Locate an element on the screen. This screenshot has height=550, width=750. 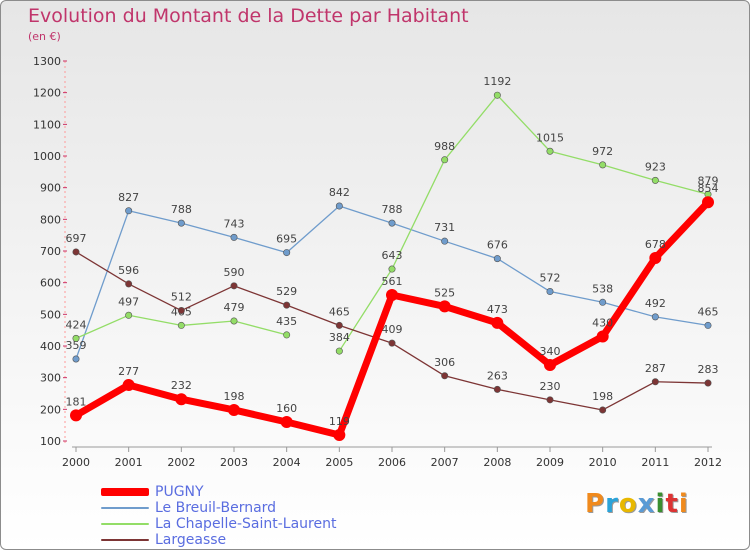
x-tick-label: 2008 is located at coordinates (497, 462).